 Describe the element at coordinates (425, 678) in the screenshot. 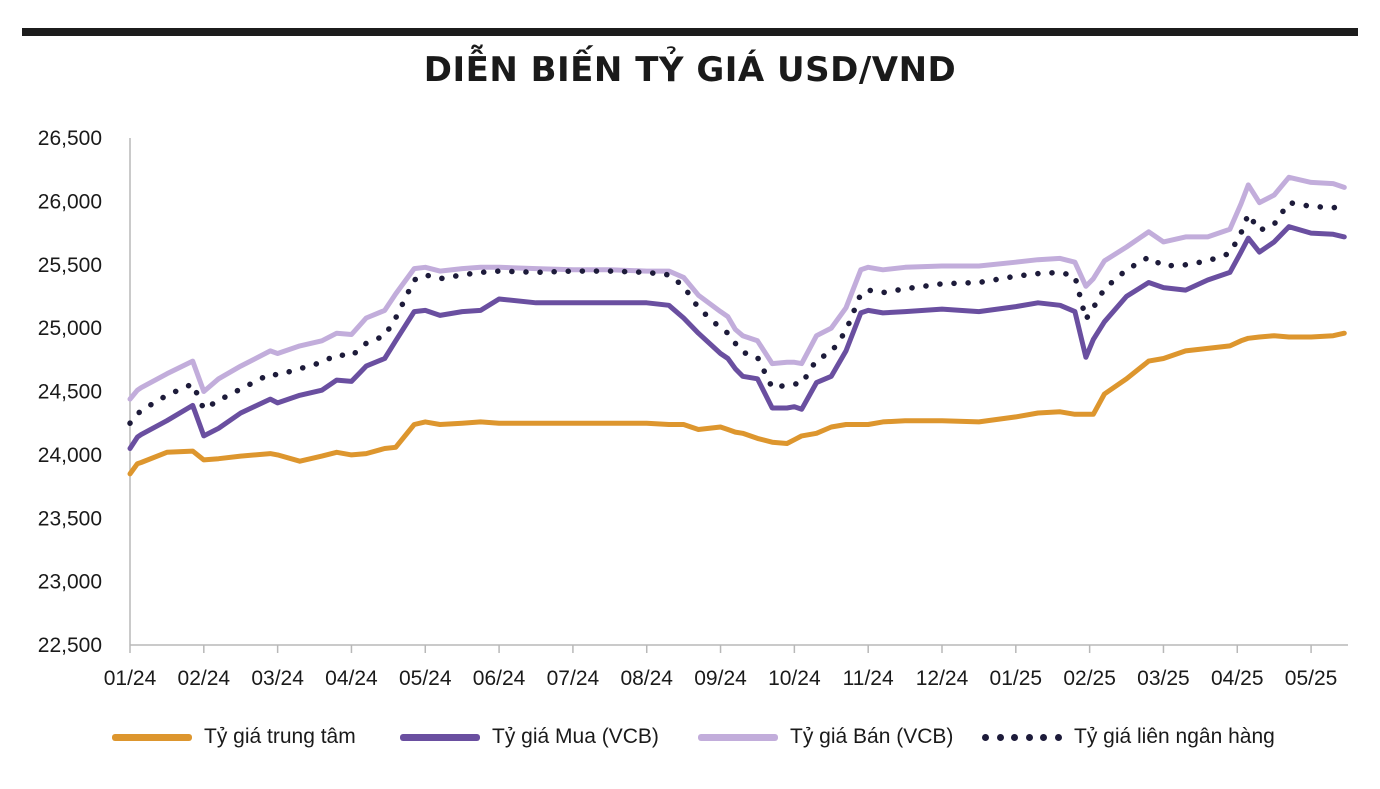

I see `x-tick-label: 05/24` at that location.